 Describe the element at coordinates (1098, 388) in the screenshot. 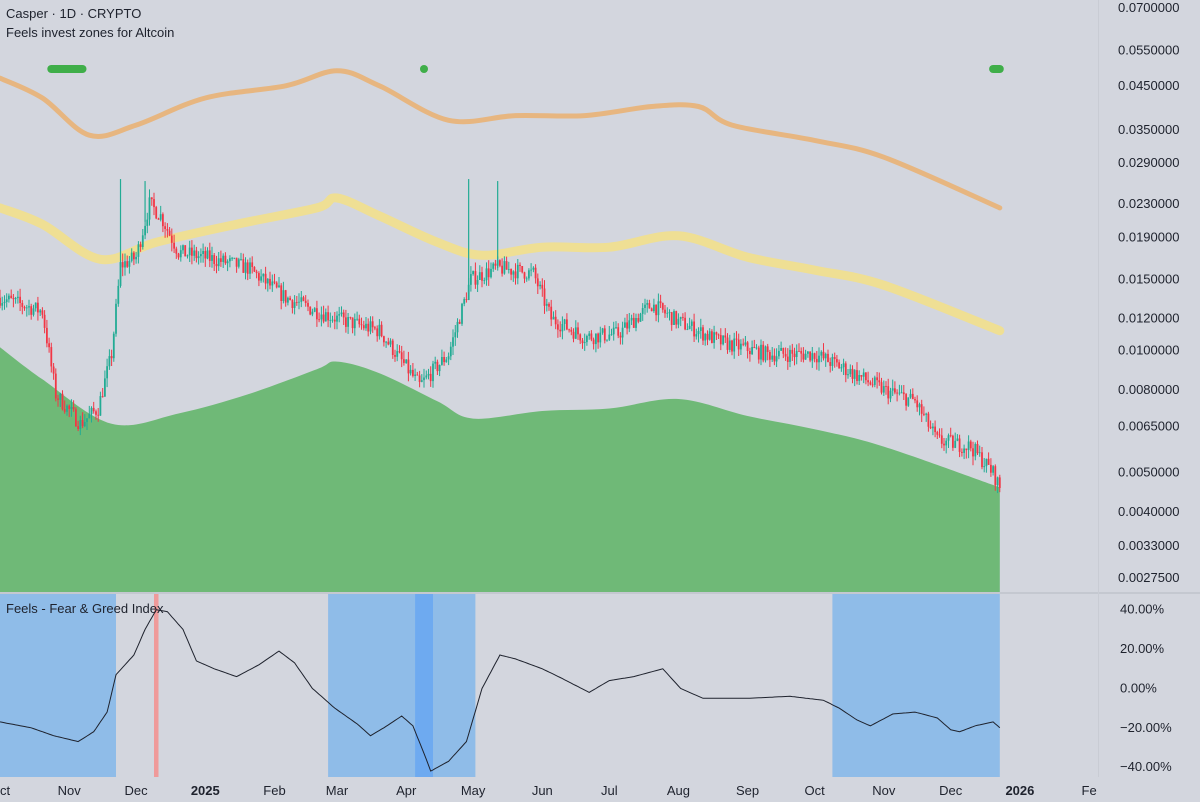

I see `price-scale-border` at that location.